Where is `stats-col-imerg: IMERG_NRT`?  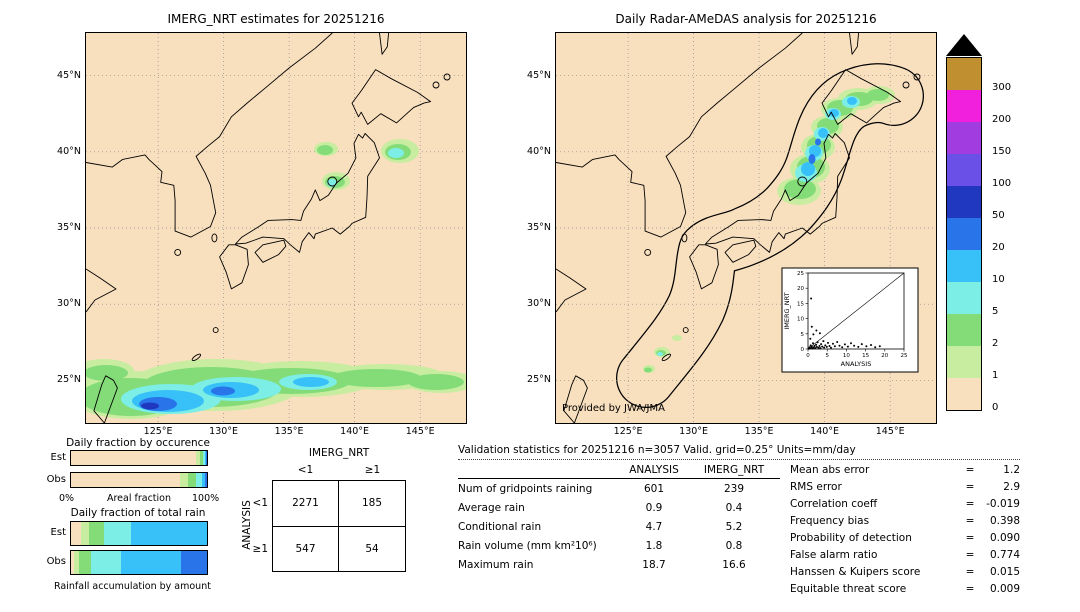
stats-col-imerg: IMERG_NRT is located at coordinates (734, 469).